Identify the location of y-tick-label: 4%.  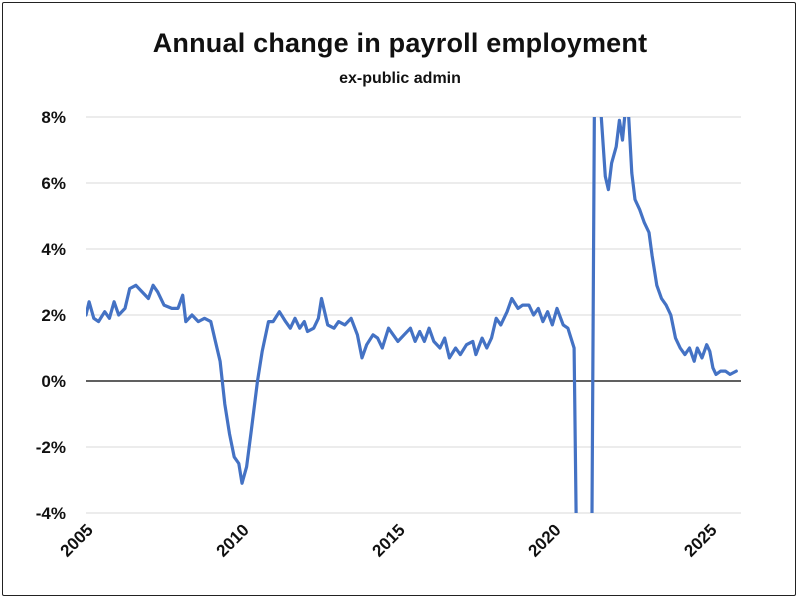
(53, 249).